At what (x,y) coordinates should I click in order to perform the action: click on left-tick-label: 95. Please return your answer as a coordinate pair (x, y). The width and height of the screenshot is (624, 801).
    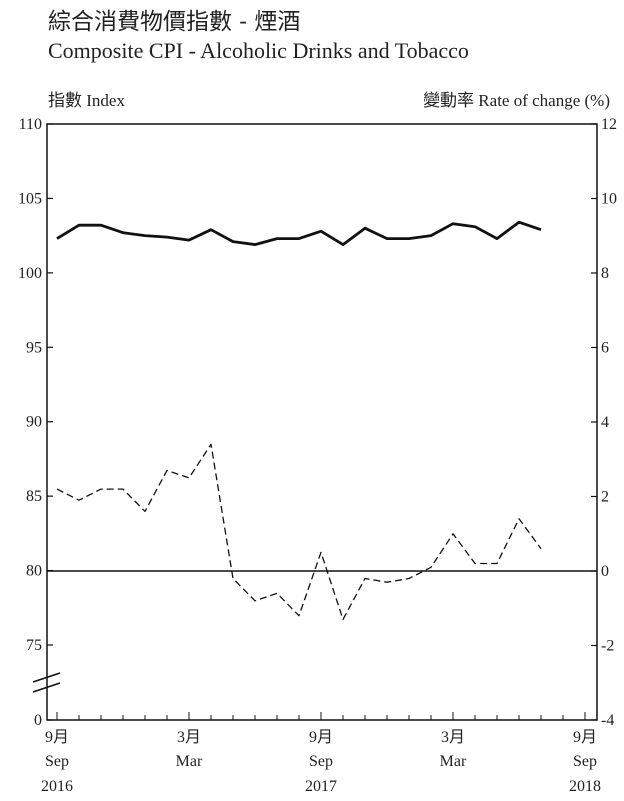
    Looking at the image, I should click on (34, 347).